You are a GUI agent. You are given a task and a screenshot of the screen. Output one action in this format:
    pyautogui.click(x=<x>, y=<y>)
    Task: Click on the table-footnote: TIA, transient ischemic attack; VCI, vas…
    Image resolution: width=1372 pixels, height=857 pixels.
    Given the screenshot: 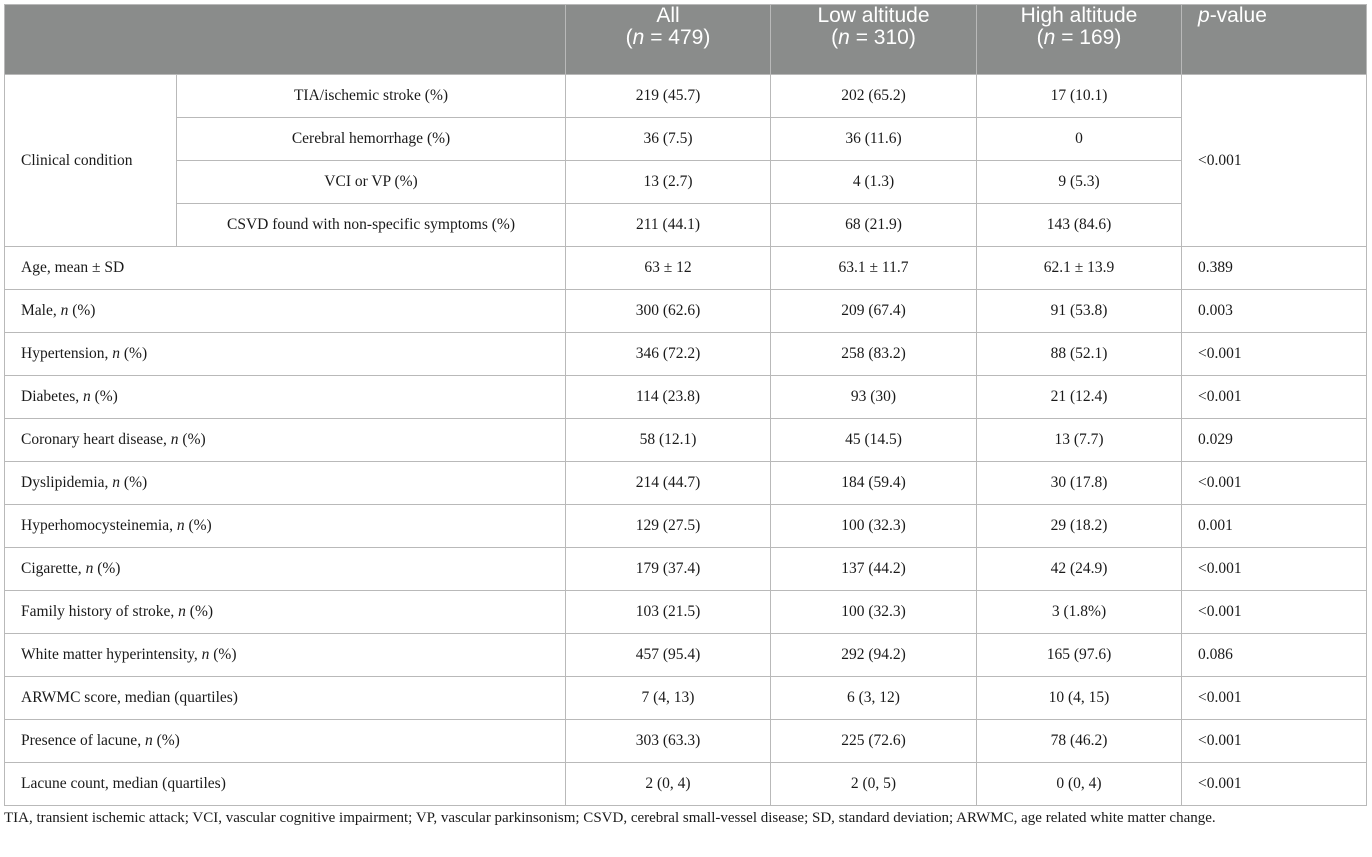 What is the action you would take?
    pyautogui.click(x=610, y=818)
    